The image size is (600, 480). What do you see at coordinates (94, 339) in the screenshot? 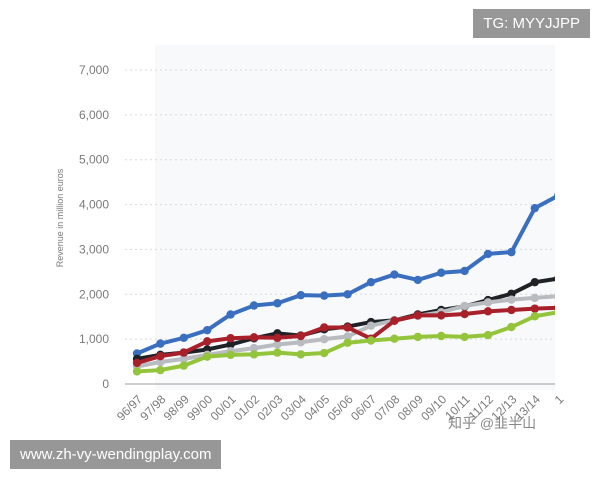
I see `y-tick-label: 1,000` at bounding box center [94, 339].